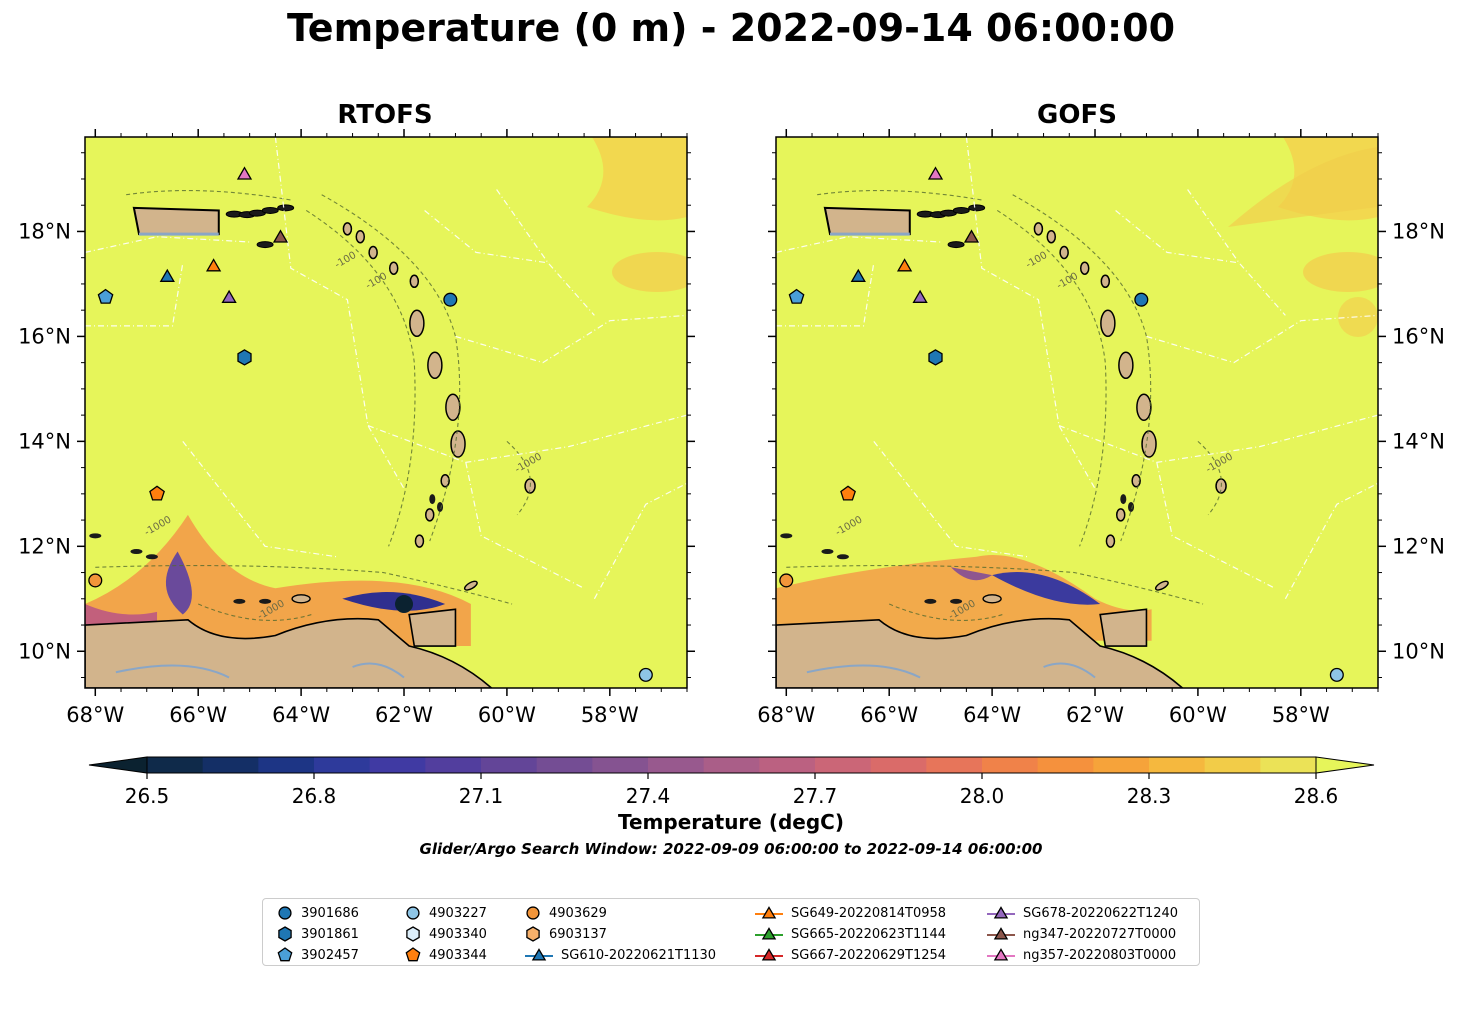 This screenshot has width=1462, height=1014. I want to click on legend-label: 3901686, so click(330, 913).